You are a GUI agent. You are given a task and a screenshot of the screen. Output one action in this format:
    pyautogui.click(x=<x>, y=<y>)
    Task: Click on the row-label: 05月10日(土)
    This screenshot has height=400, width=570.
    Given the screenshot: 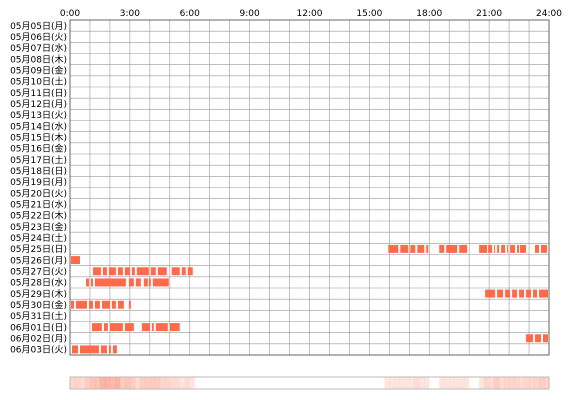 What is the action you would take?
    pyautogui.click(x=38, y=82)
    